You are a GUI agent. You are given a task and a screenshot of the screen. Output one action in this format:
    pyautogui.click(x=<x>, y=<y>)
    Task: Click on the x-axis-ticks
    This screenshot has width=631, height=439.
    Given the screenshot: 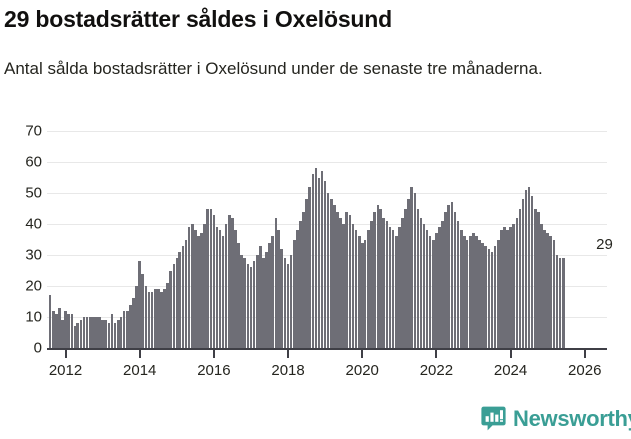 What is the action you would take?
    pyautogui.click(x=327, y=354)
    